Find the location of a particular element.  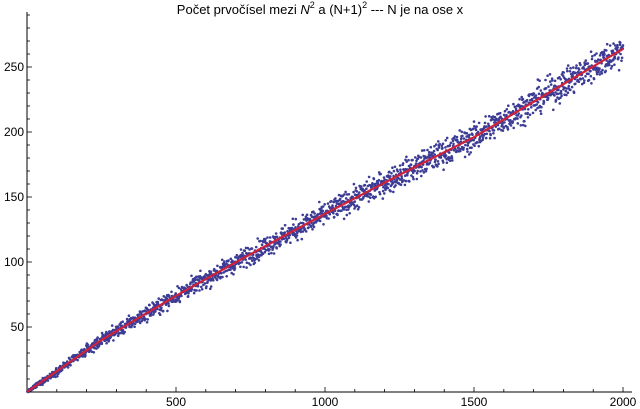

x-tick-label: 2000 is located at coordinates (623, 402).